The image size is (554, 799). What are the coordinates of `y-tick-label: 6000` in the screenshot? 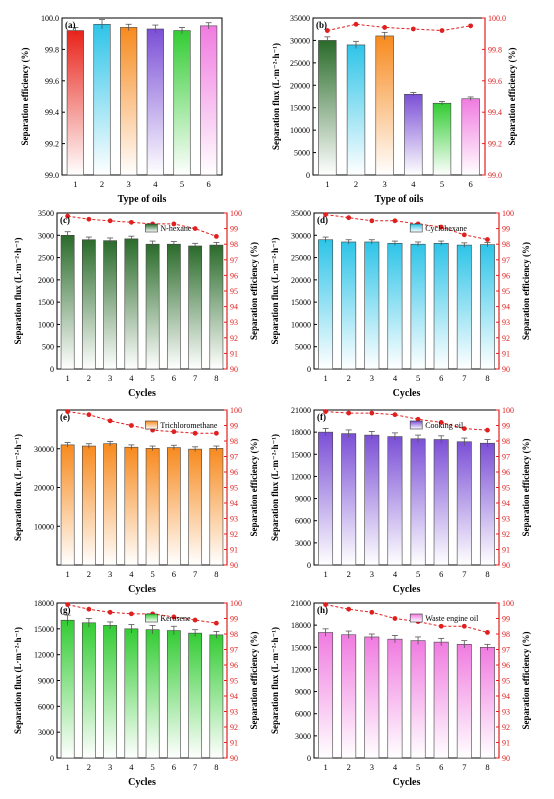 It's located at (303, 521).